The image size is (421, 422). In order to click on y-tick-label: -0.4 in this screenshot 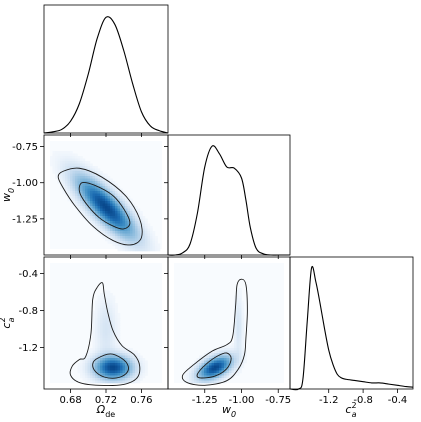, I will do `click(28, 274)`.